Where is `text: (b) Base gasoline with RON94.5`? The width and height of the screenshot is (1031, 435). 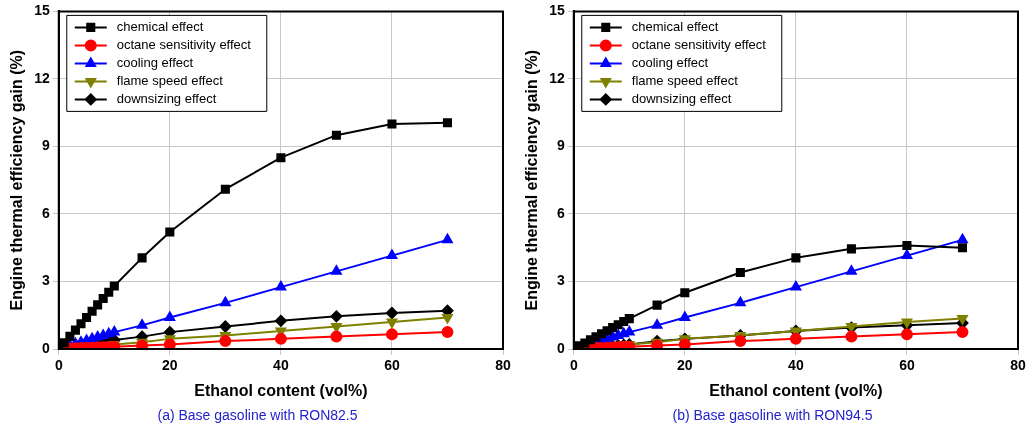 text: (b) Base gasoline with RON94.5 is located at coordinates (772, 416).